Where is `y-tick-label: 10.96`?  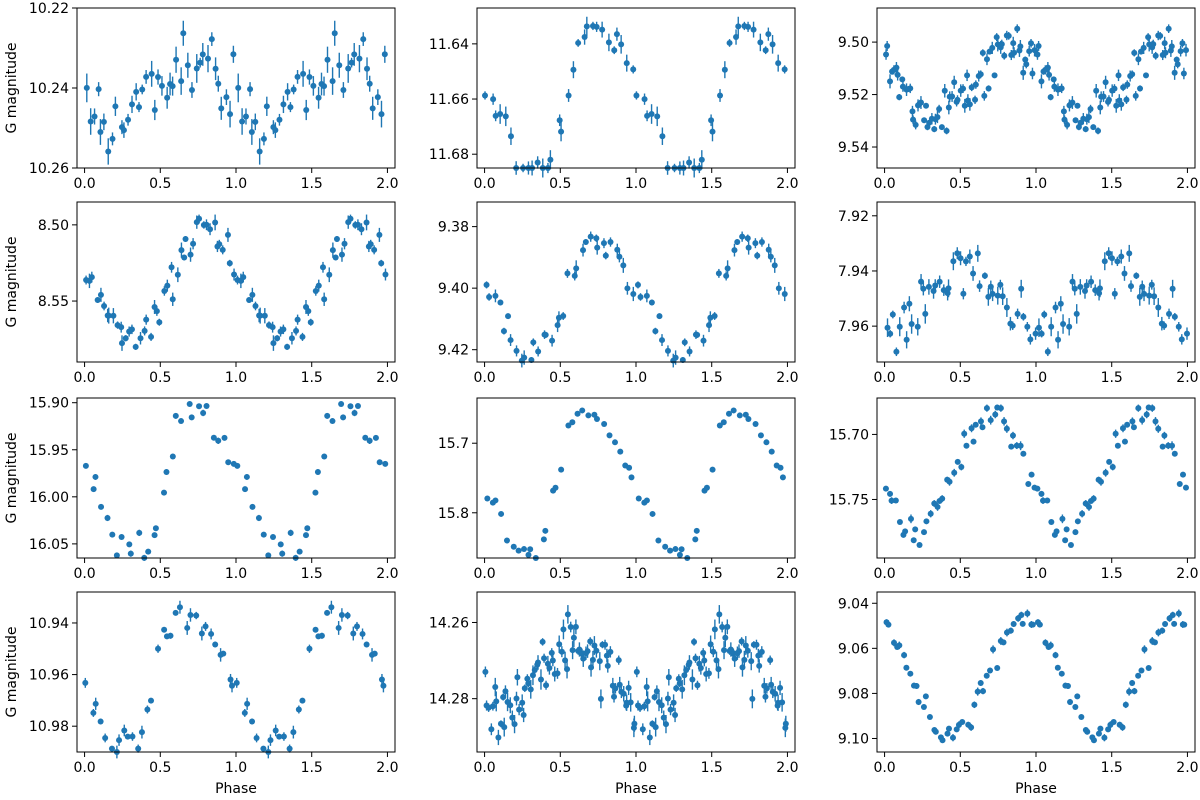
y-tick-label: 10.96 is located at coordinates (49, 676).